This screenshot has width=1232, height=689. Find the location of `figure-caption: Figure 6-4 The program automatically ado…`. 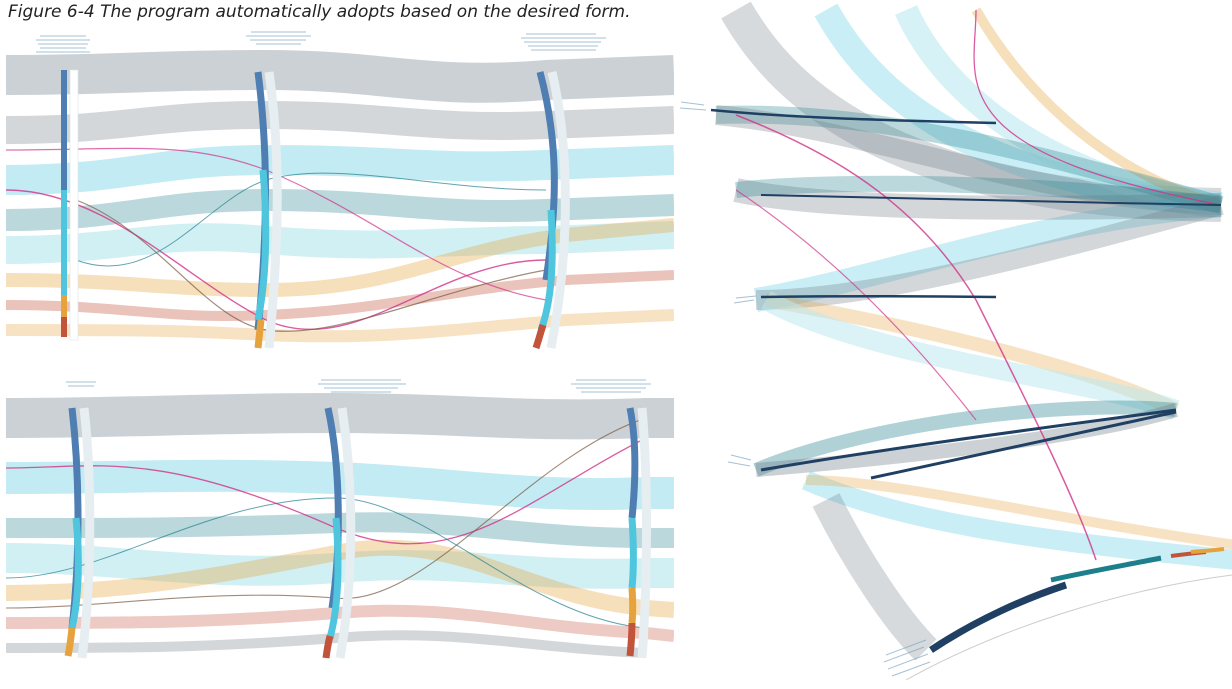

figure-caption: Figure 6-4 The program automatically ado… is located at coordinates (319, 12).